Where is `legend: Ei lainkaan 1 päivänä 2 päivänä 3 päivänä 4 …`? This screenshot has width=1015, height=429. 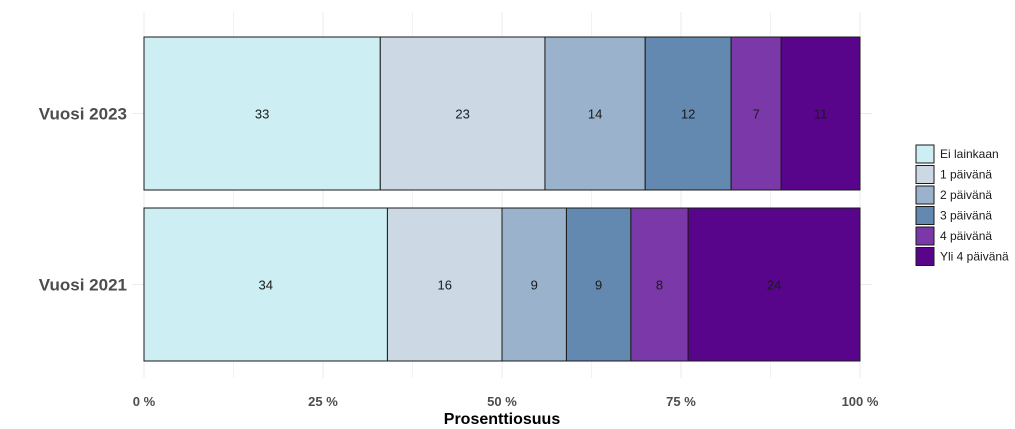 legend: Ei lainkaan 1 päivänä 2 päivänä 3 päivänä 4 … is located at coordinates (962, 205).